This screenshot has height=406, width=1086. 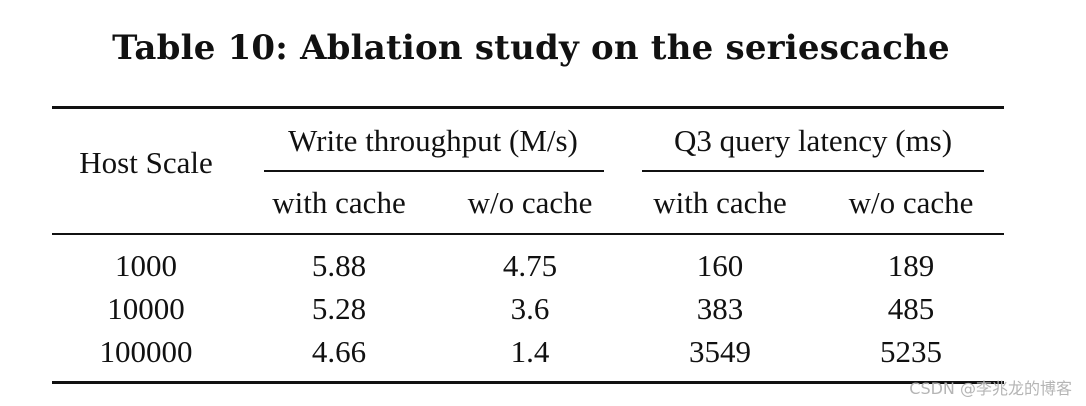 I want to click on subheader-latency-with-cache: with cache, so click(x=720, y=202).